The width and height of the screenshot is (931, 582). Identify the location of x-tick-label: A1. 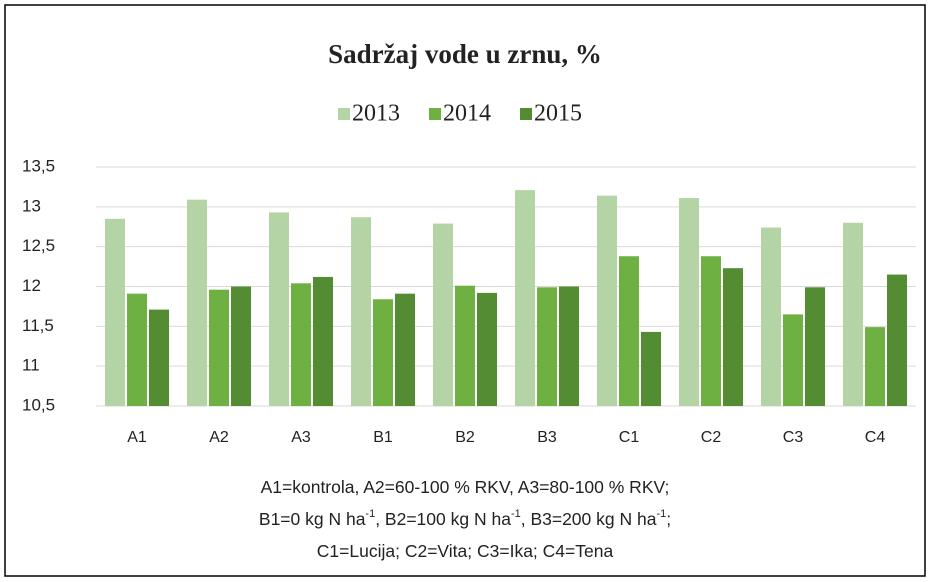
(137, 437).